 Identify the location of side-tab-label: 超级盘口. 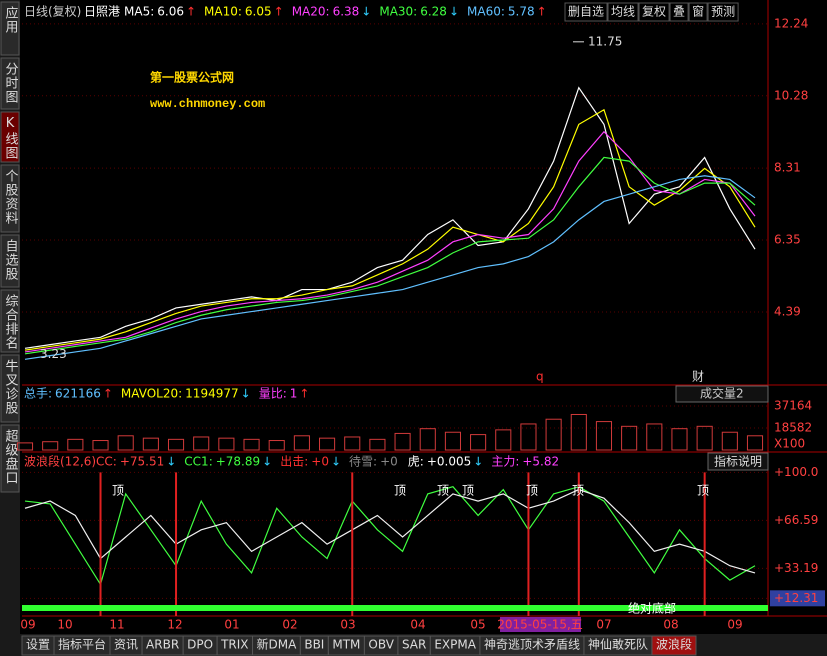
(11, 457).